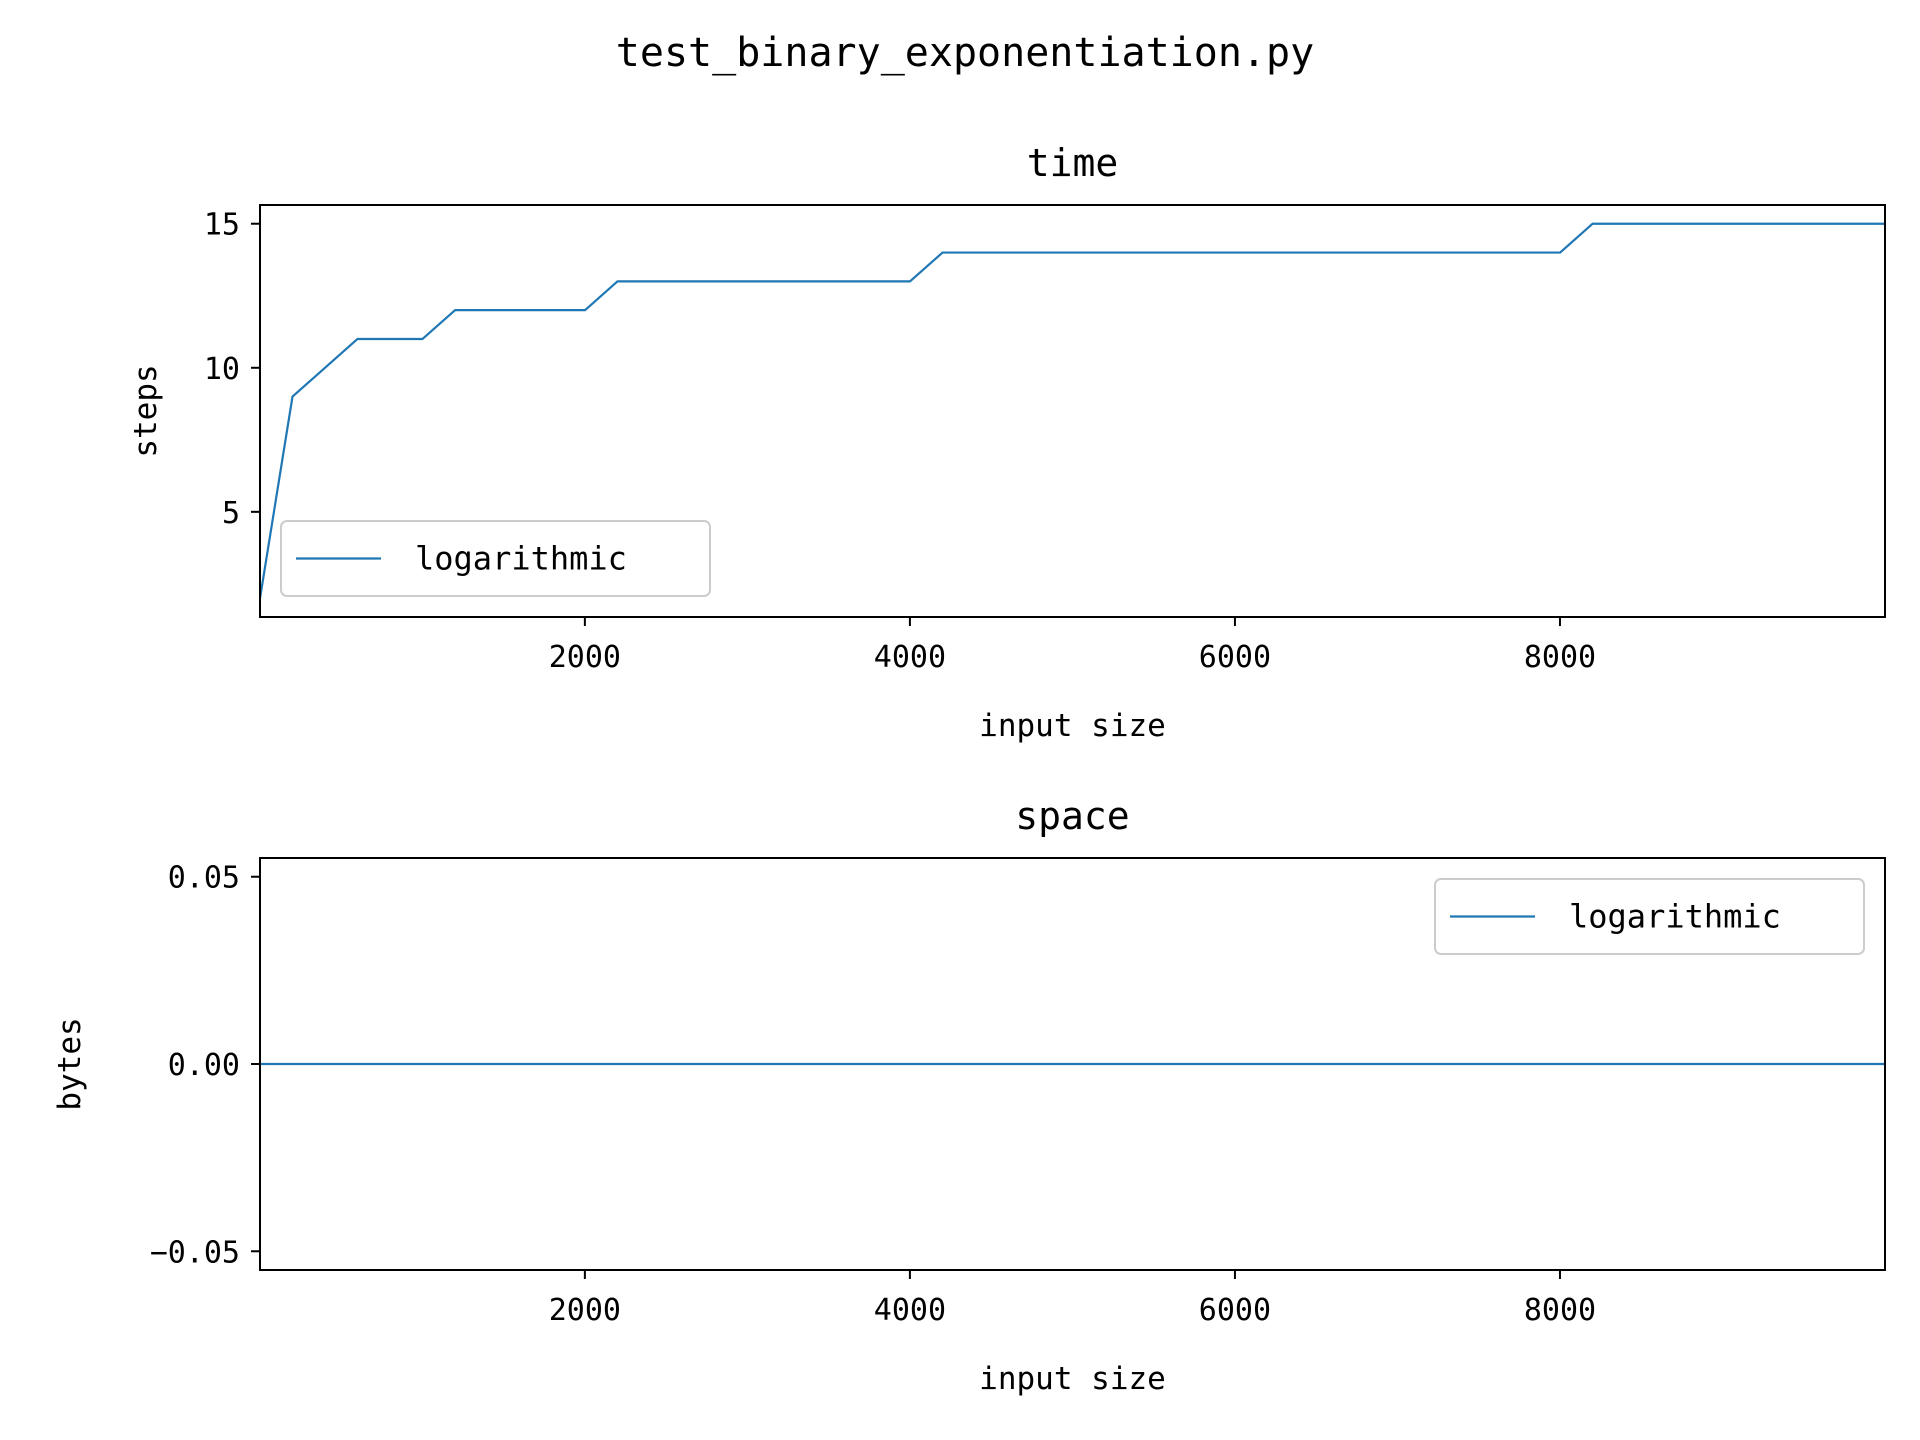 This screenshot has height=1440, width=1920. What do you see at coordinates (70, 1063) in the screenshot?
I see `y-axis-label: bytes` at bounding box center [70, 1063].